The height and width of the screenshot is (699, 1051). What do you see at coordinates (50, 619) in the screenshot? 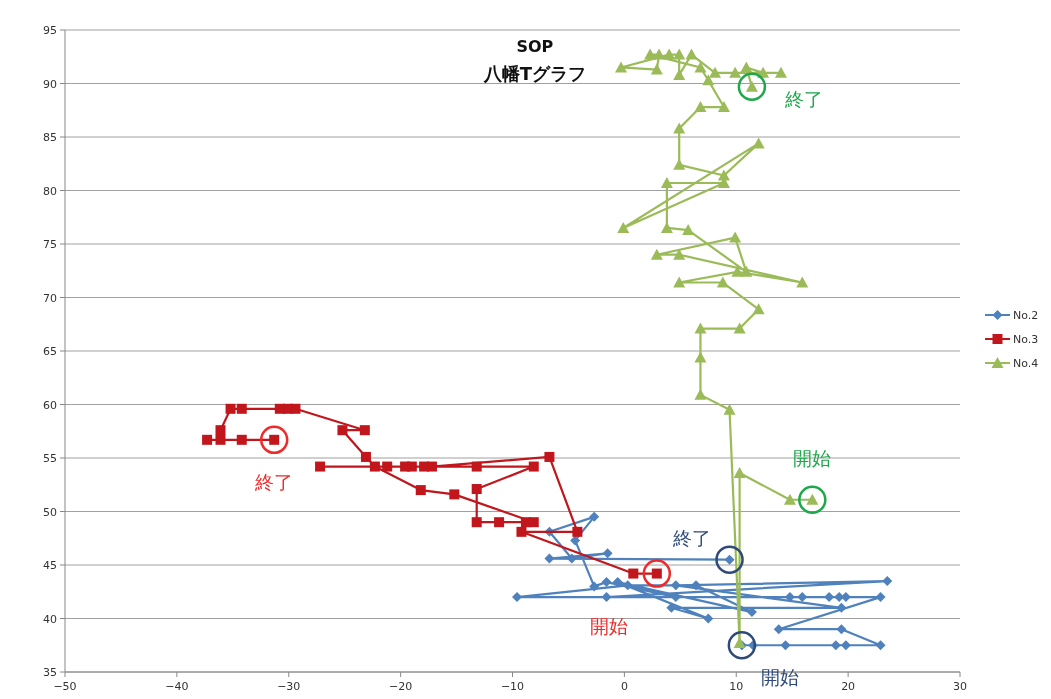
I see `y-tick-label: 40` at bounding box center [50, 619].